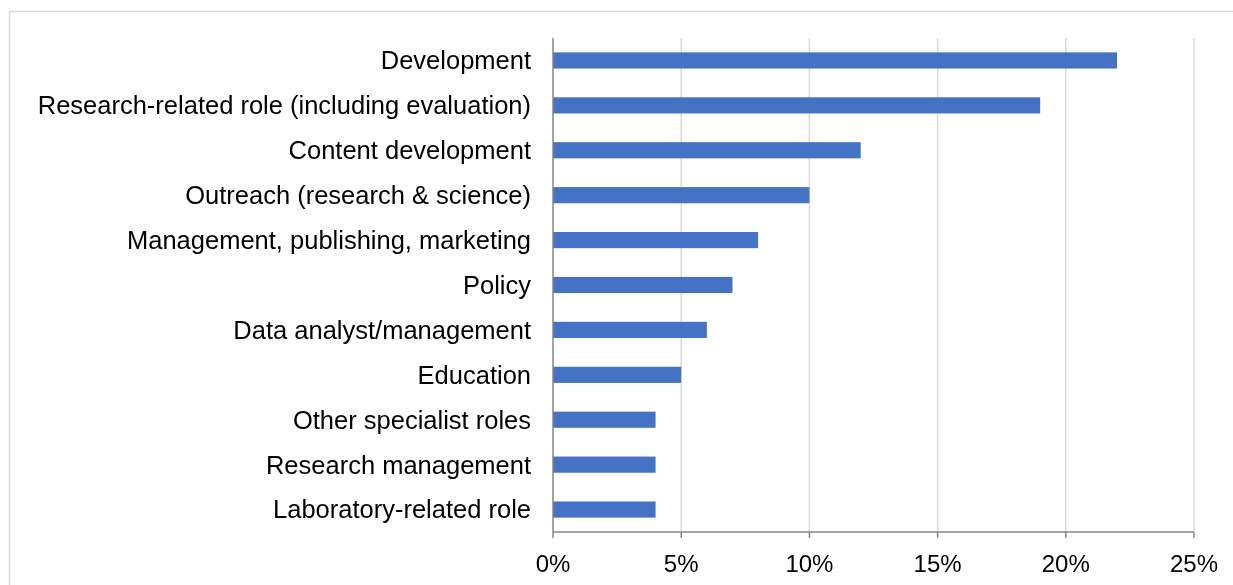  Describe the element at coordinates (398, 464) in the screenshot. I see `y-tick-label: Research management` at that location.